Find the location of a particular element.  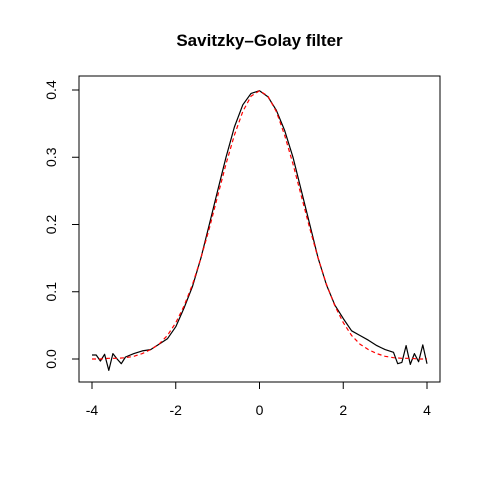

y-axis: 0.0 0.1 0.2 0.3 0.4 is located at coordinates (61, 224).